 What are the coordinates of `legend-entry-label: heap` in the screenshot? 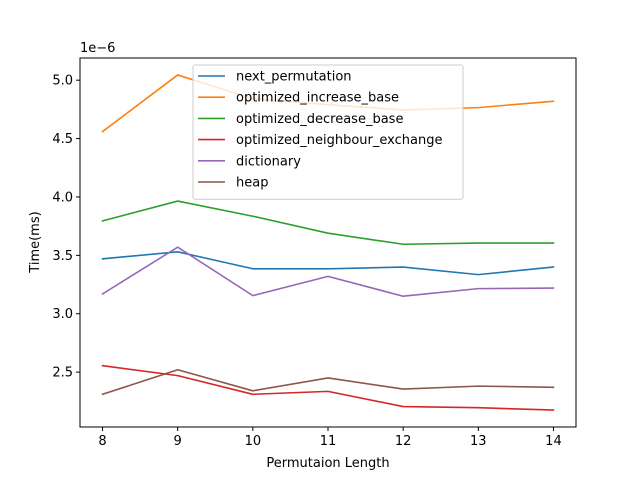 It's located at (252, 183).